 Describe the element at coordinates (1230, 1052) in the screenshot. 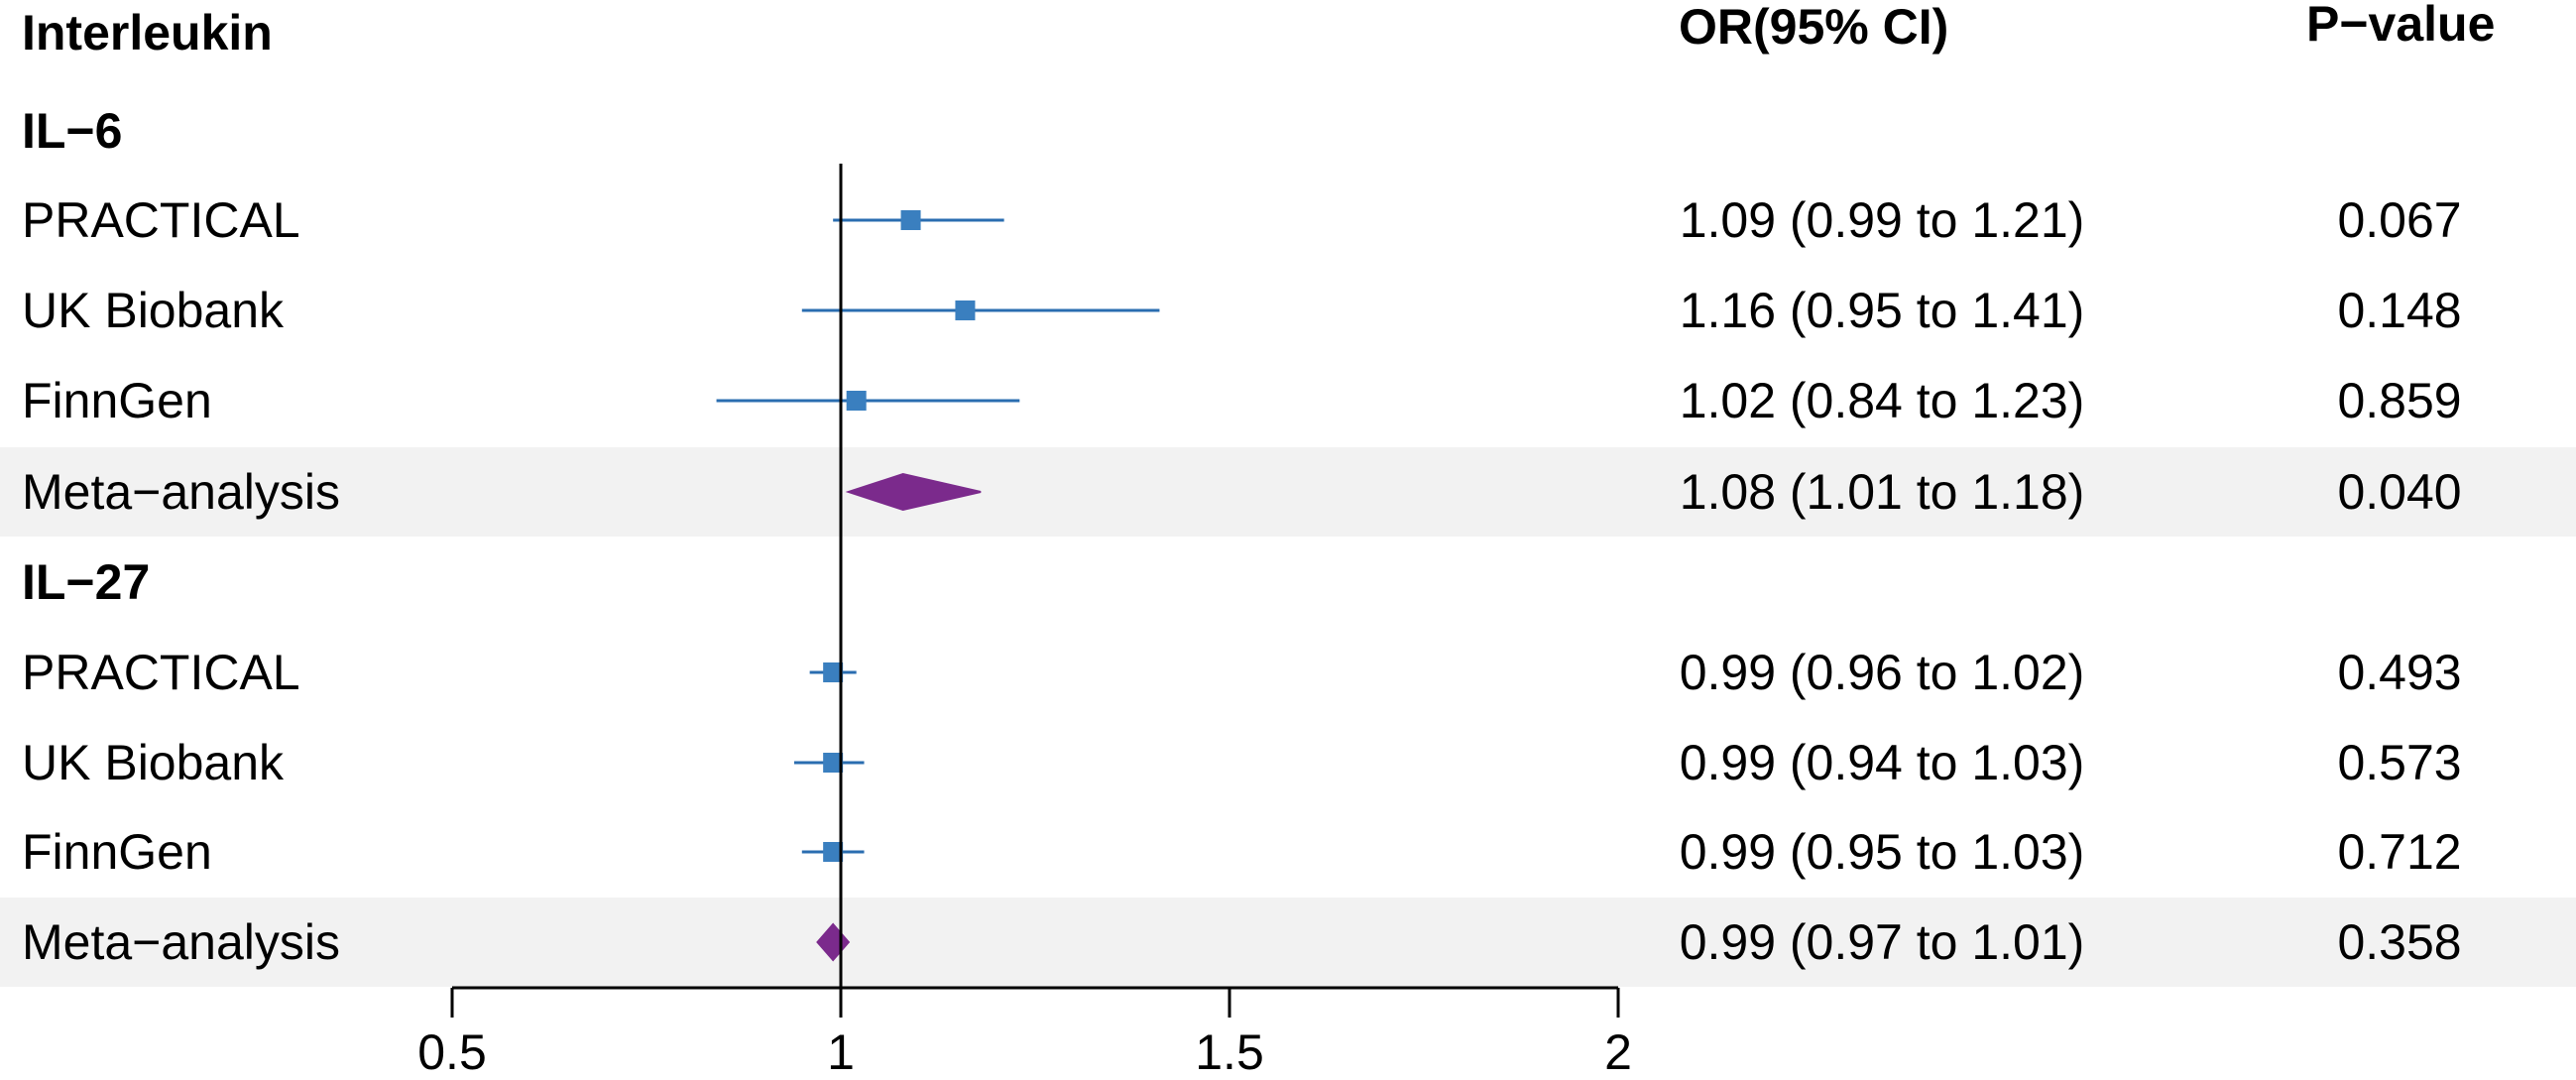

I see `x-axis-tick-label: 1.5` at that location.